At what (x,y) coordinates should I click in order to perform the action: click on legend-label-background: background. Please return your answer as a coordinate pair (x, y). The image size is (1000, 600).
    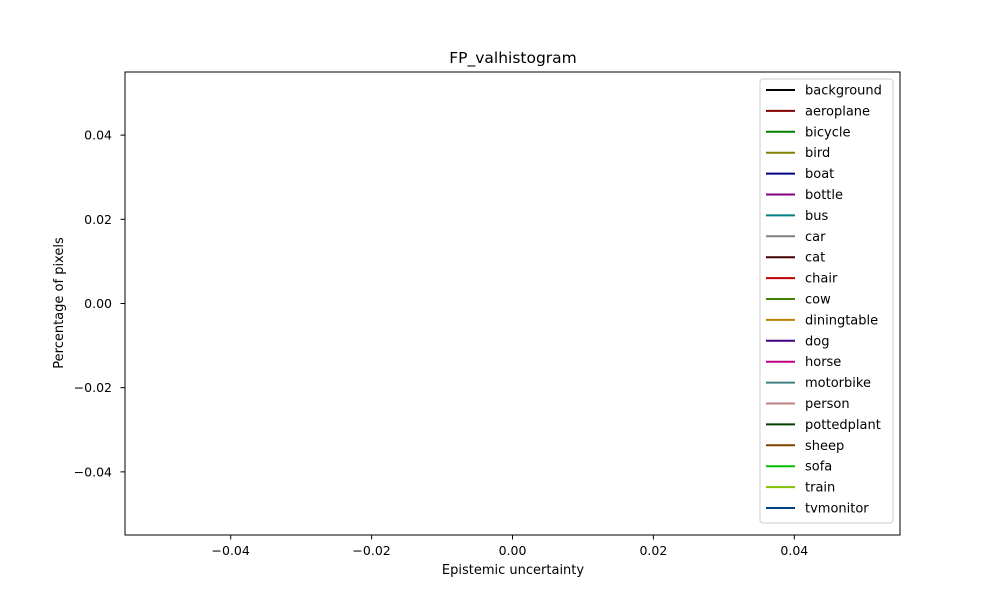
    Looking at the image, I should click on (843, 91).